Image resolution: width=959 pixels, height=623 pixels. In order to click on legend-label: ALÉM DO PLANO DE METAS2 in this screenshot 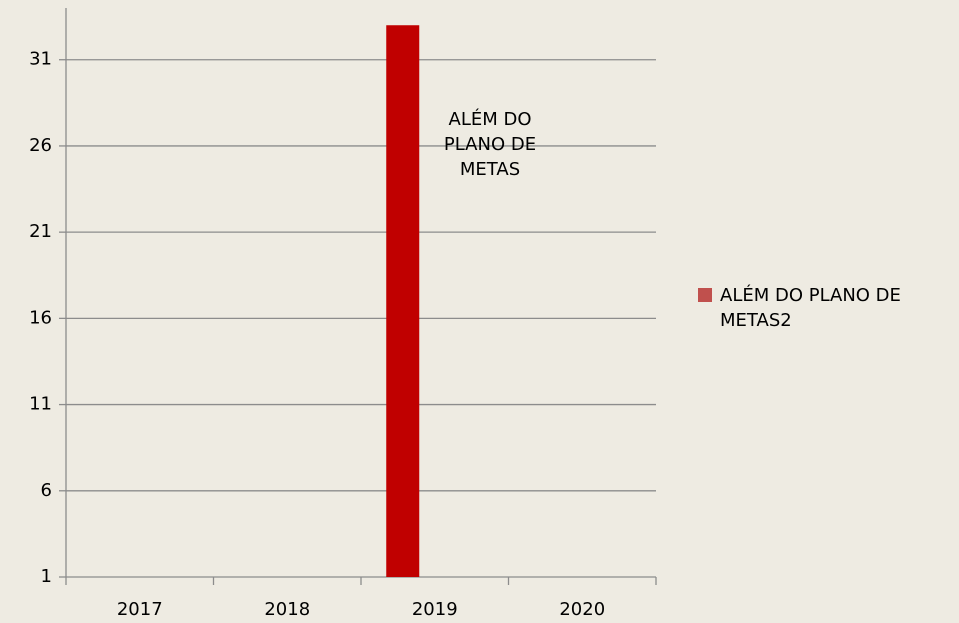, I will do `click(810, 308)`.